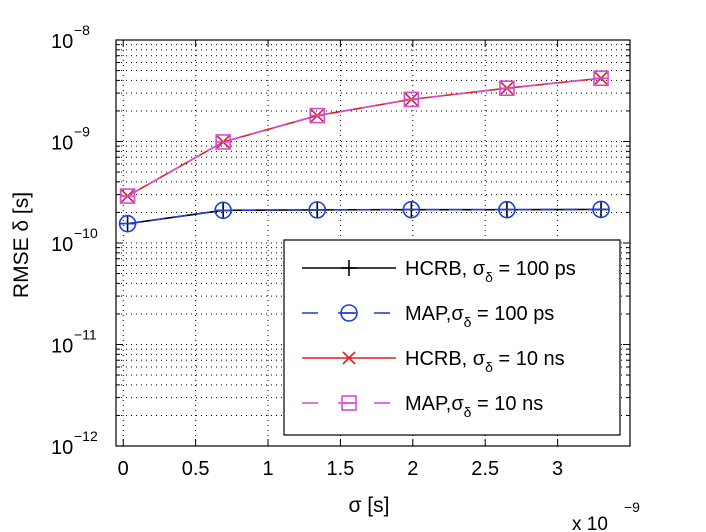 The width and height of the screenshot is (706, 532). I want to click on series-line, so click(364, 216).